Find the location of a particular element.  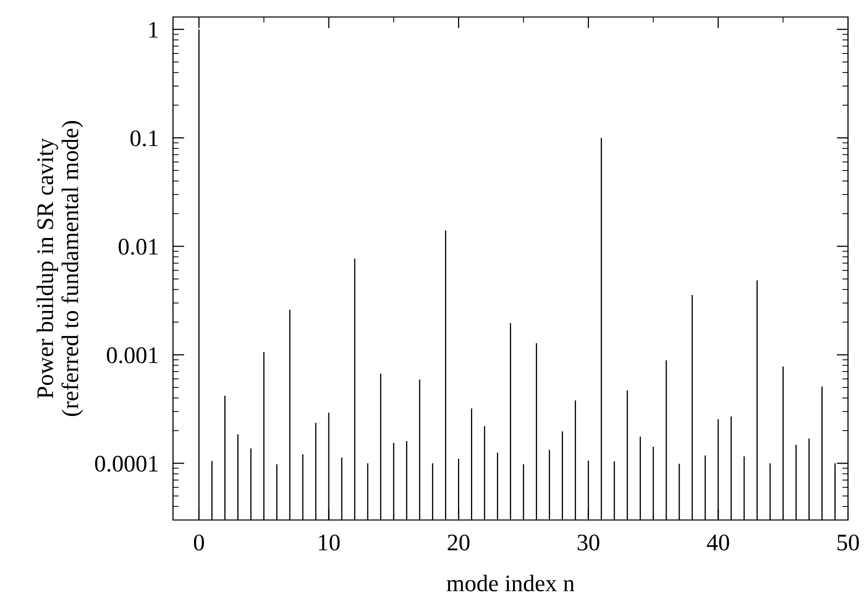

x-tick-label: 30 is located at coordinates (589, 542).